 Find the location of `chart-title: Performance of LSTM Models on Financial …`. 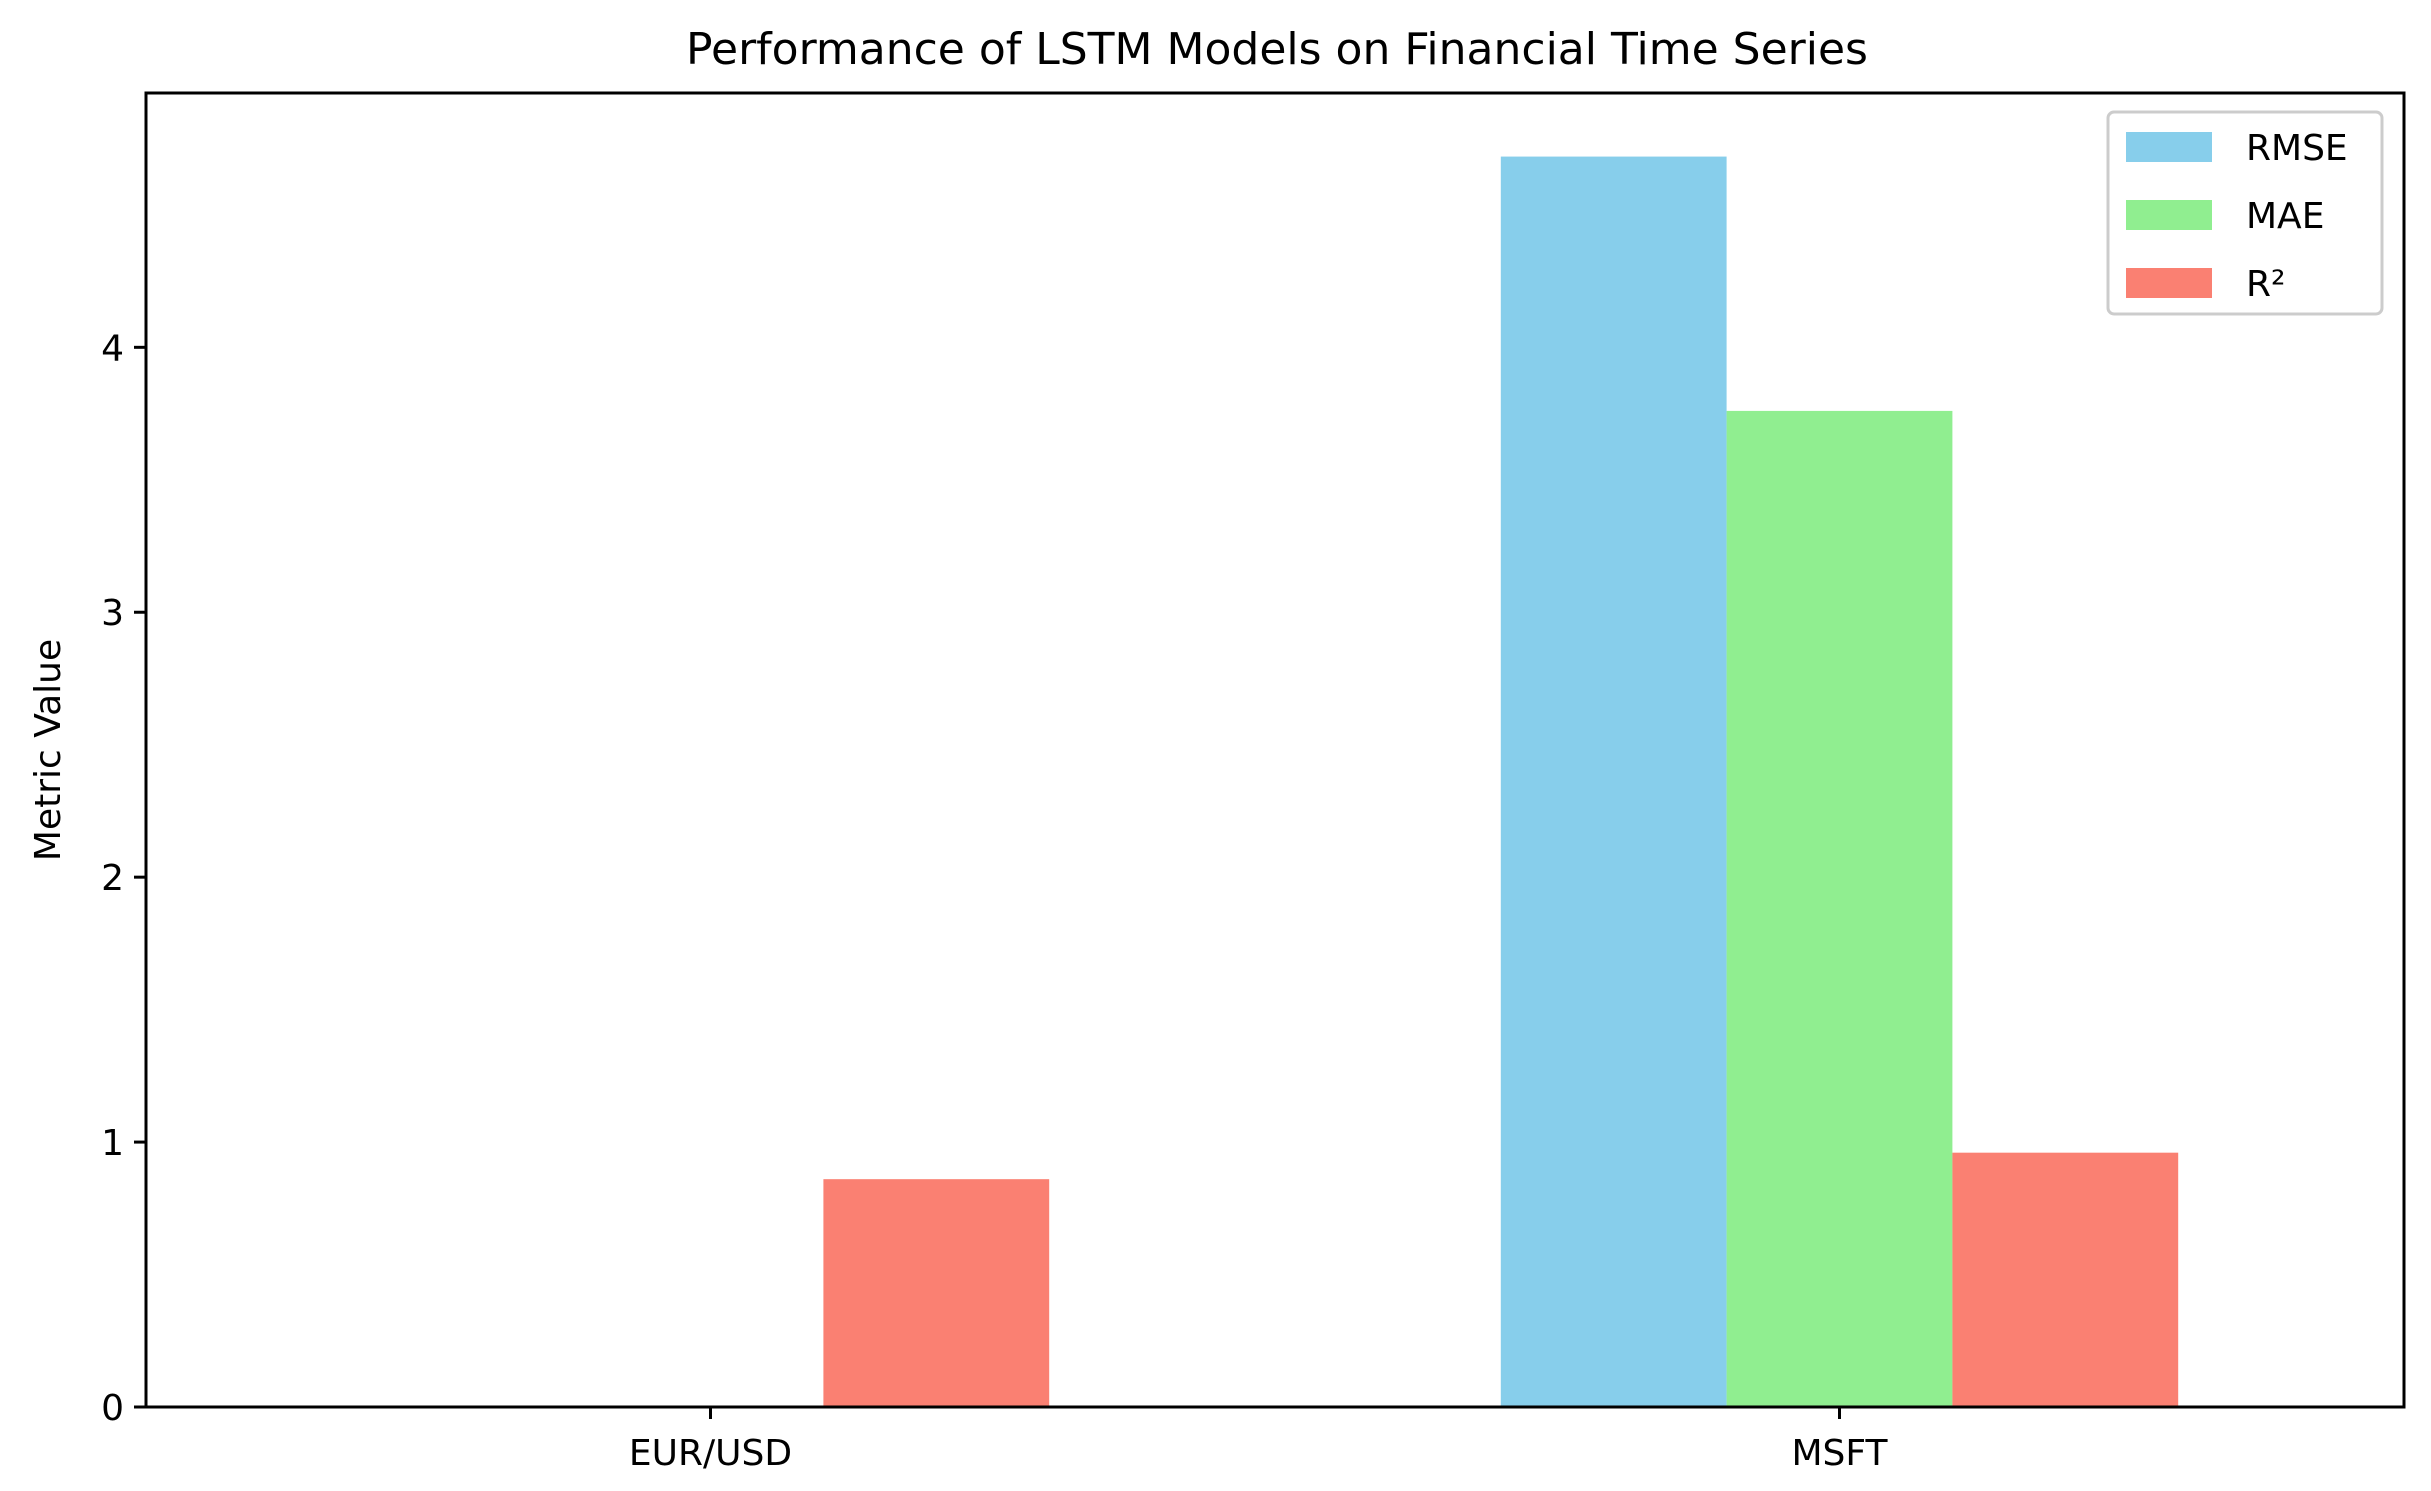

chart-title: Performance of LSTM Models on Financial … is located at coordinates (1277, 49).